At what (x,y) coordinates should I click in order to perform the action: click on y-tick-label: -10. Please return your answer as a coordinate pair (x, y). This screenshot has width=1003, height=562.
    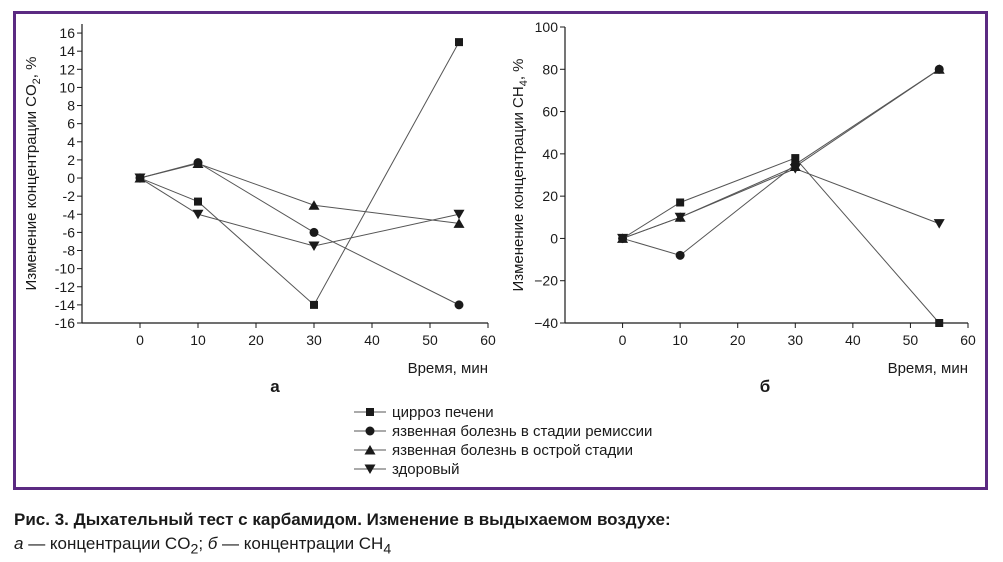
    Looking at the image, I should click on (65, 269).